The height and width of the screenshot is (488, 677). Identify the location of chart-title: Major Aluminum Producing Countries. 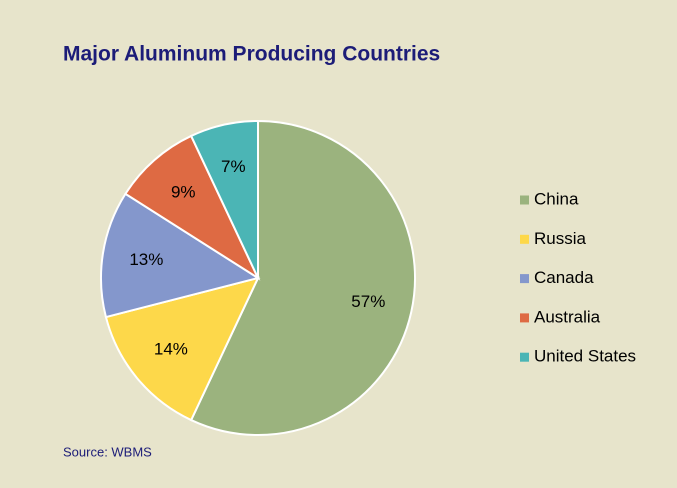
(251, 54).